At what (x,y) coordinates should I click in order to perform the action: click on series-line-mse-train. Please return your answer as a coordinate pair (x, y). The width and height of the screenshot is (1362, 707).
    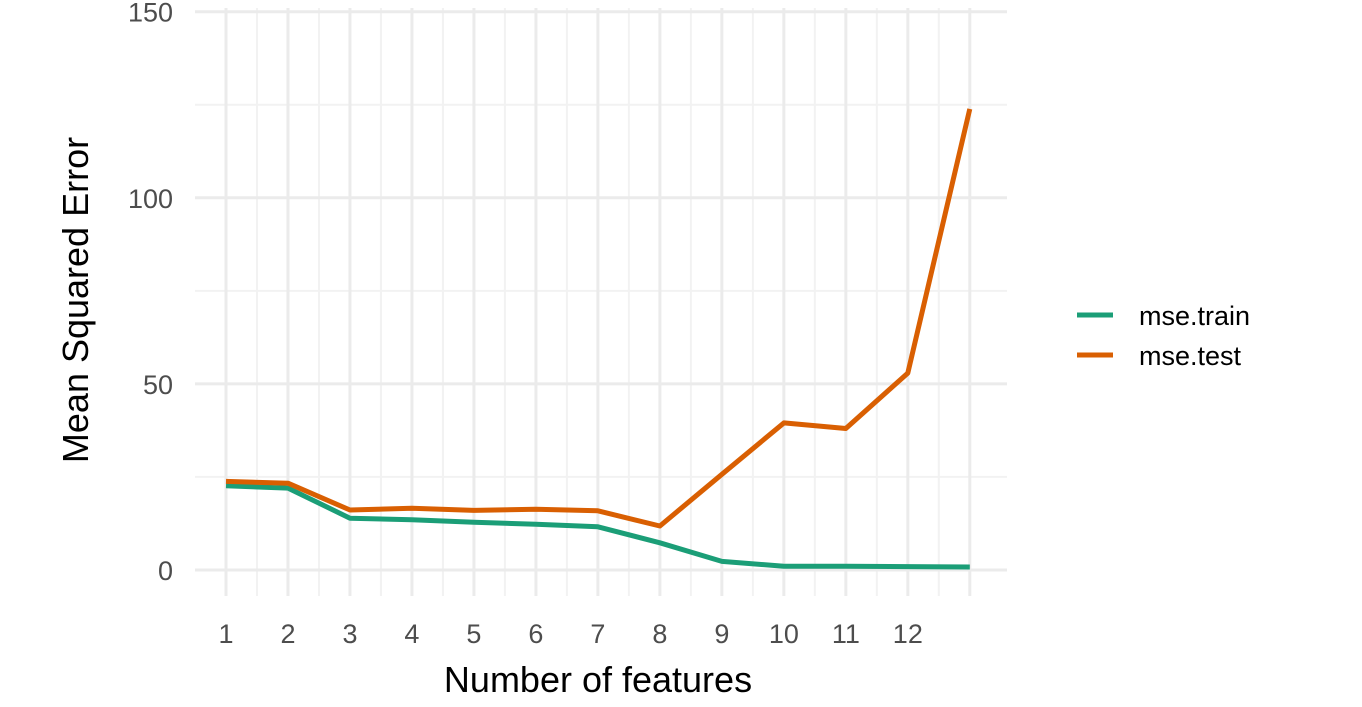
    Looking at the image, I should click on (597, 526).